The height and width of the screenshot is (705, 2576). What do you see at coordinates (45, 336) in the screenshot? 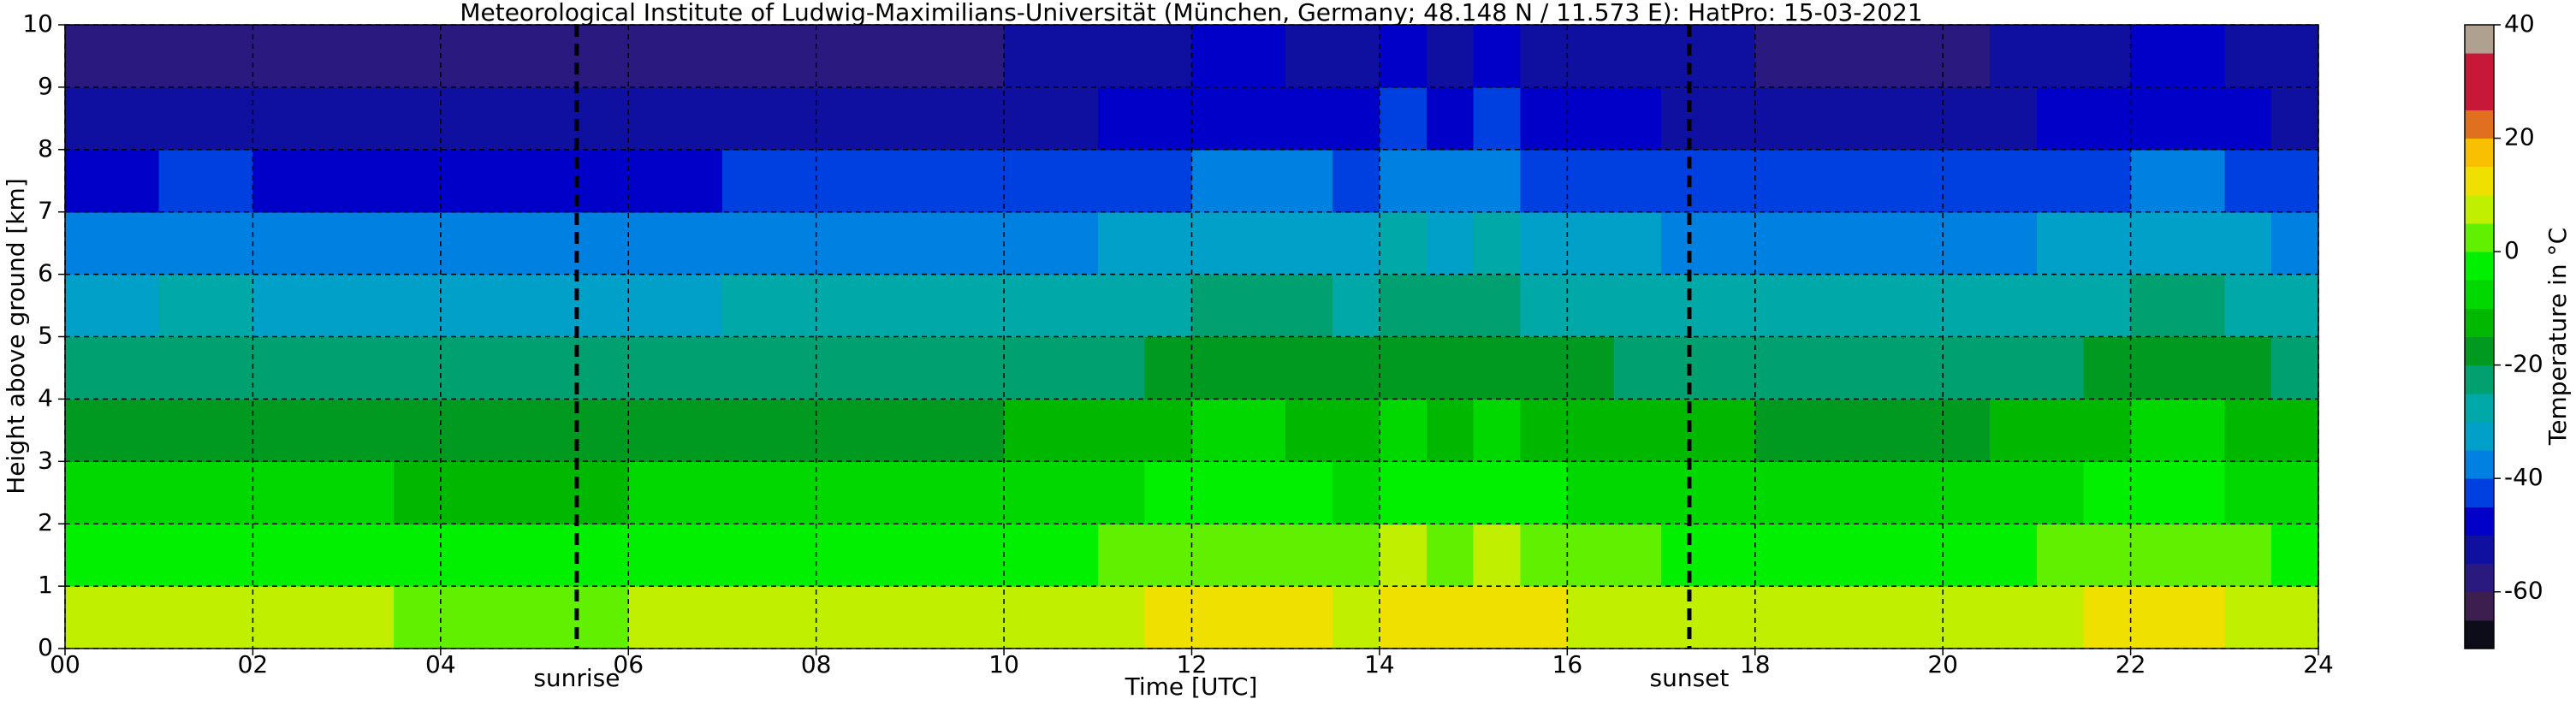
I see `y-tick-label: 5` at bounding box center [45, 336].